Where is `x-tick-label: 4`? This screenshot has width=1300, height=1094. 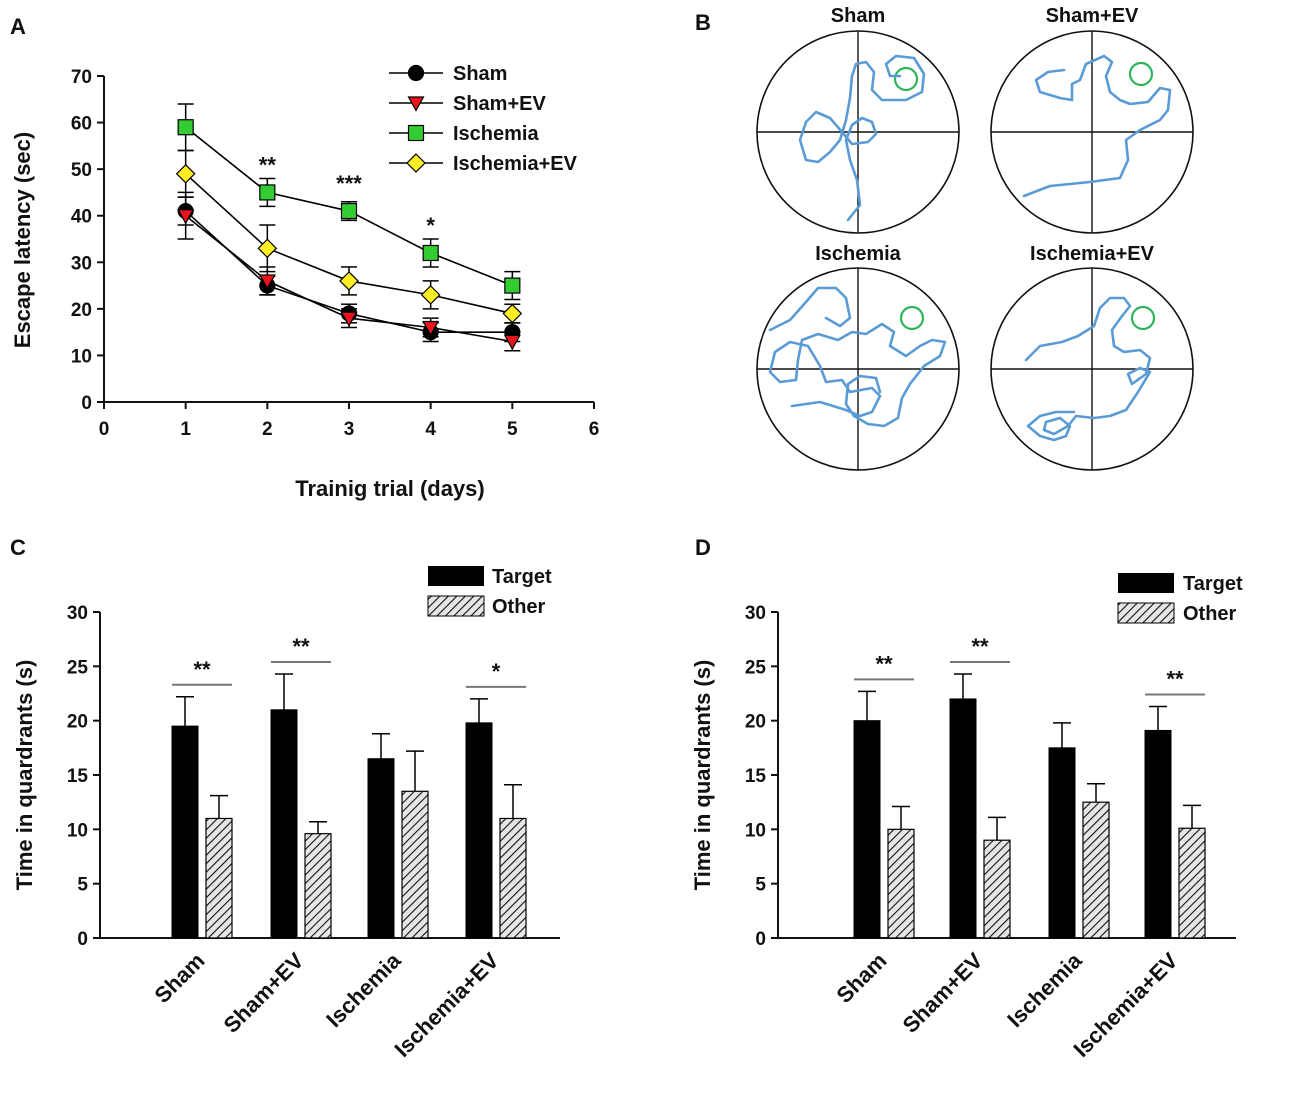 x-tick-label: 4 is located at coordinates (430, 429).